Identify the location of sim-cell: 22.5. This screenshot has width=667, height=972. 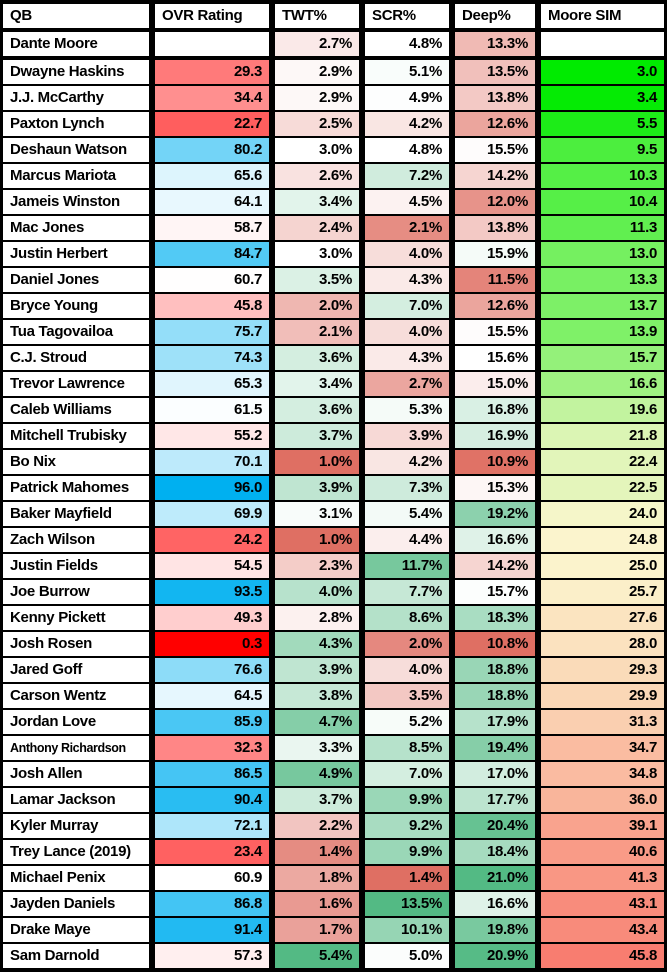
(602, 488).